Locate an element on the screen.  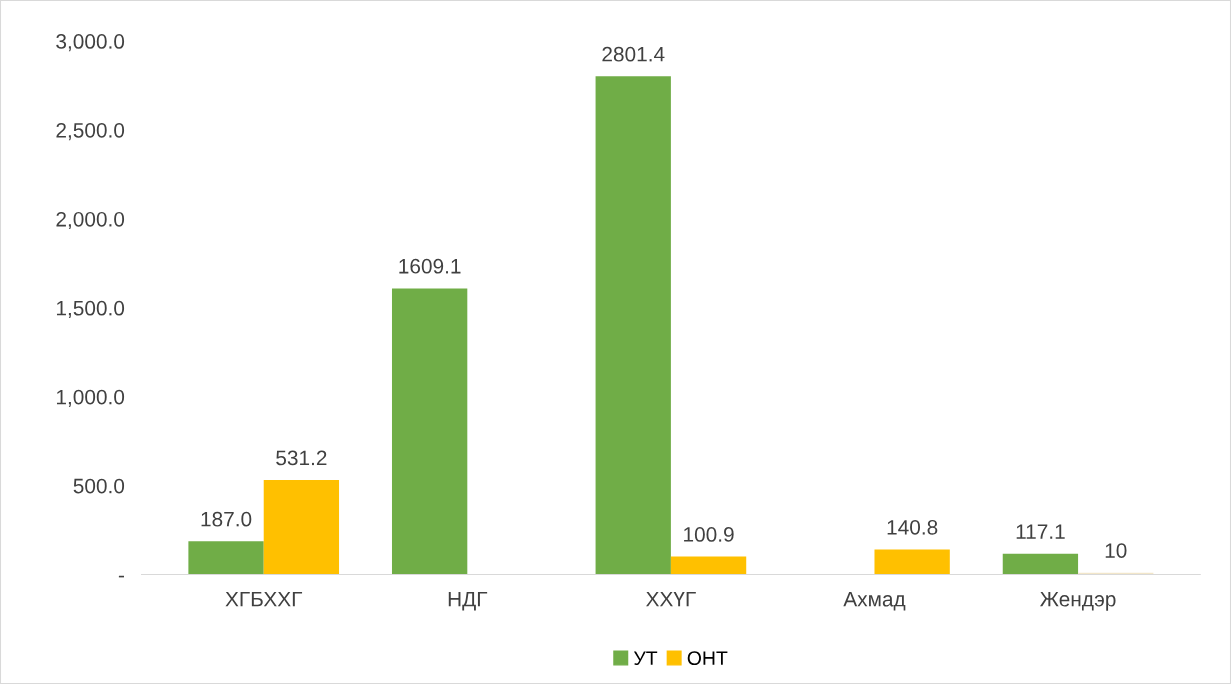
data-label: 140.8 is located at coordinates (912, 527).